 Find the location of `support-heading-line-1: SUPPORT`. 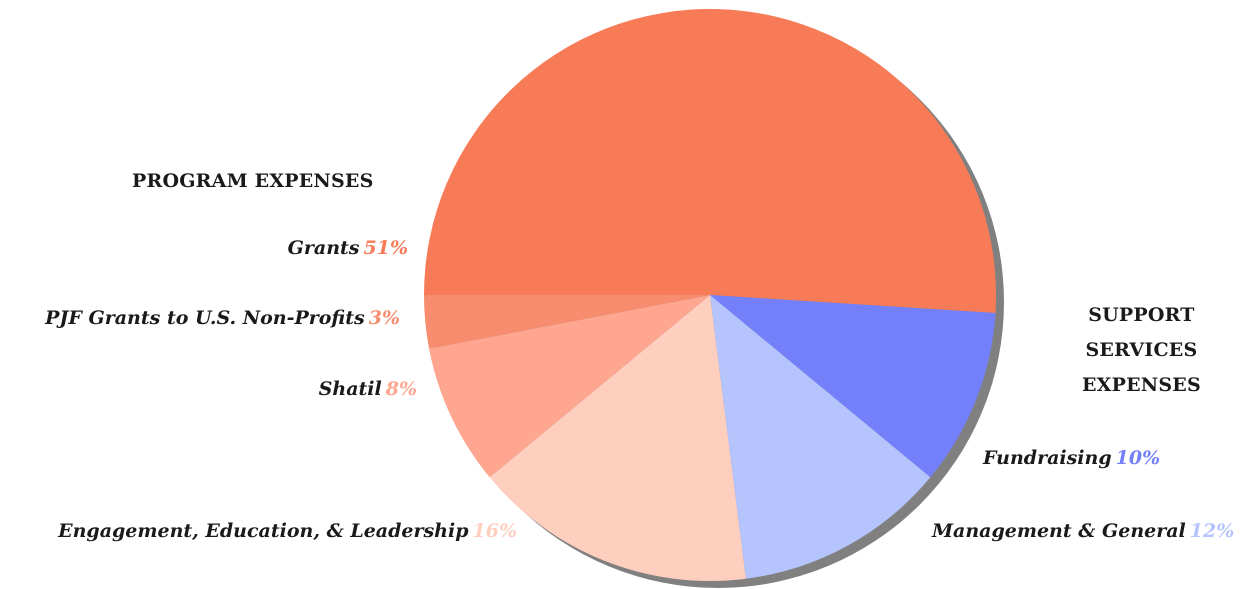

support-heading-line-1: SUPPORT is located at coordinates (1141, 315).